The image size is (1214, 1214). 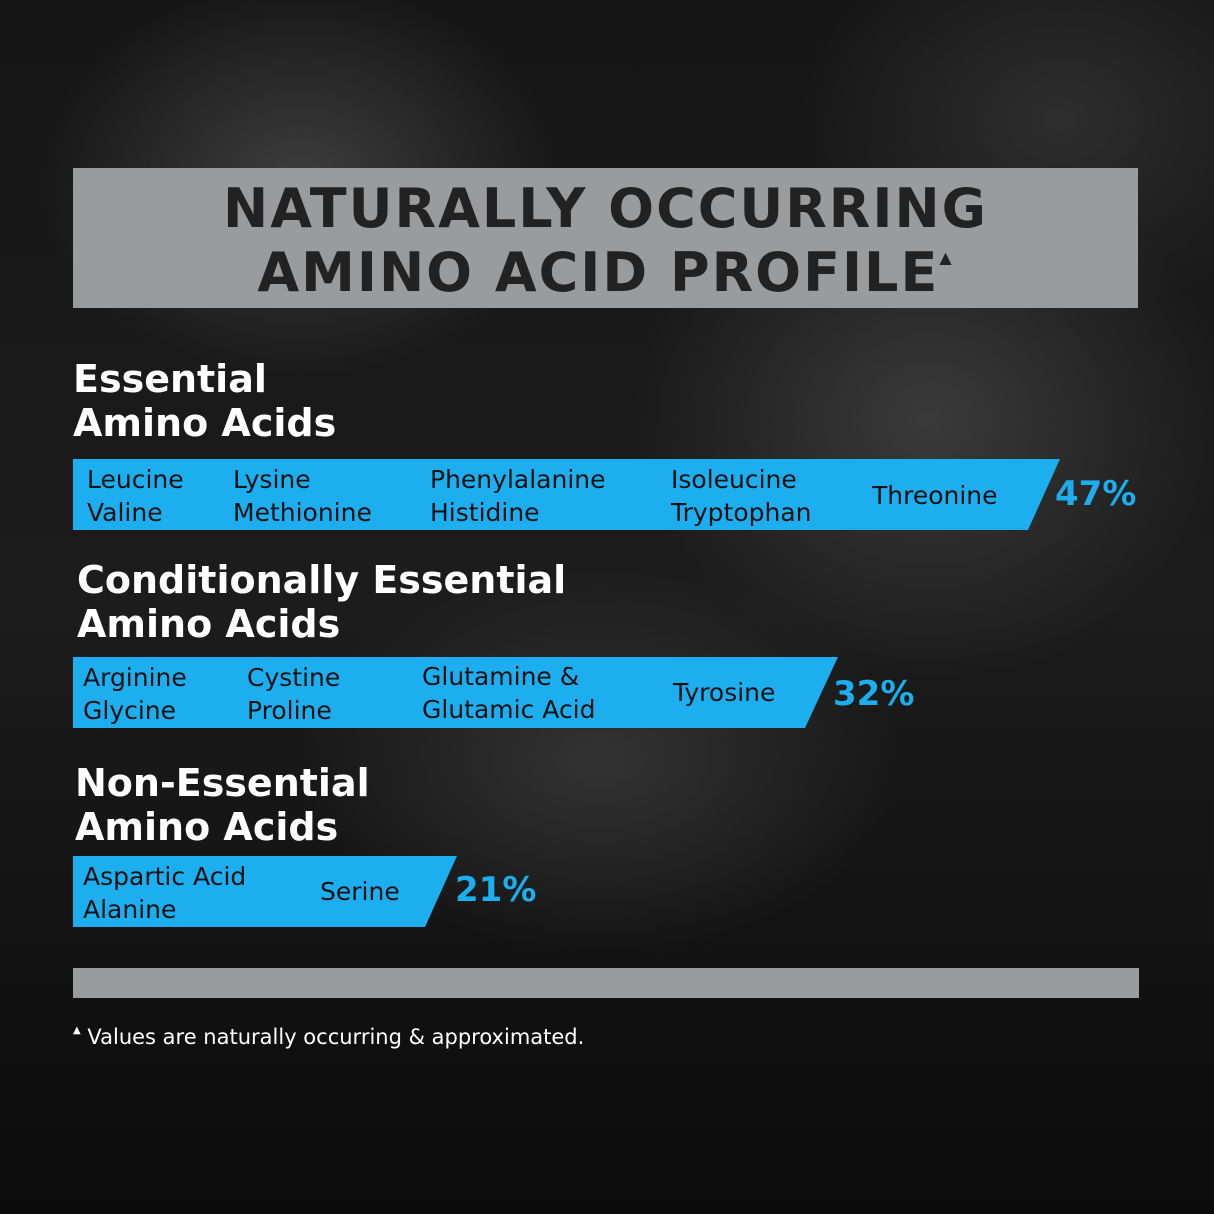 What do you see at coordinates (734, 479) in the screenshot?
I see `amino-name: Isoleucine` at bounding box center [734, 479].